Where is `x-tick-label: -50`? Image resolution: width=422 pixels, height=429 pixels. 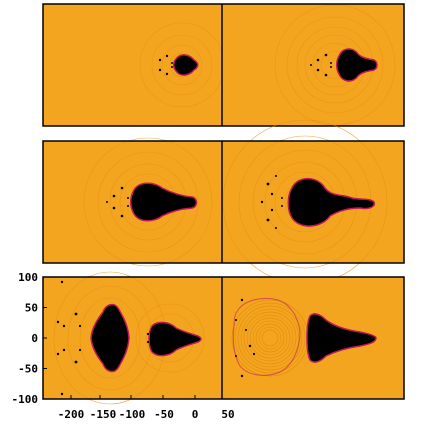
x-tick-label: -50 is located at coordinates (164, 414).